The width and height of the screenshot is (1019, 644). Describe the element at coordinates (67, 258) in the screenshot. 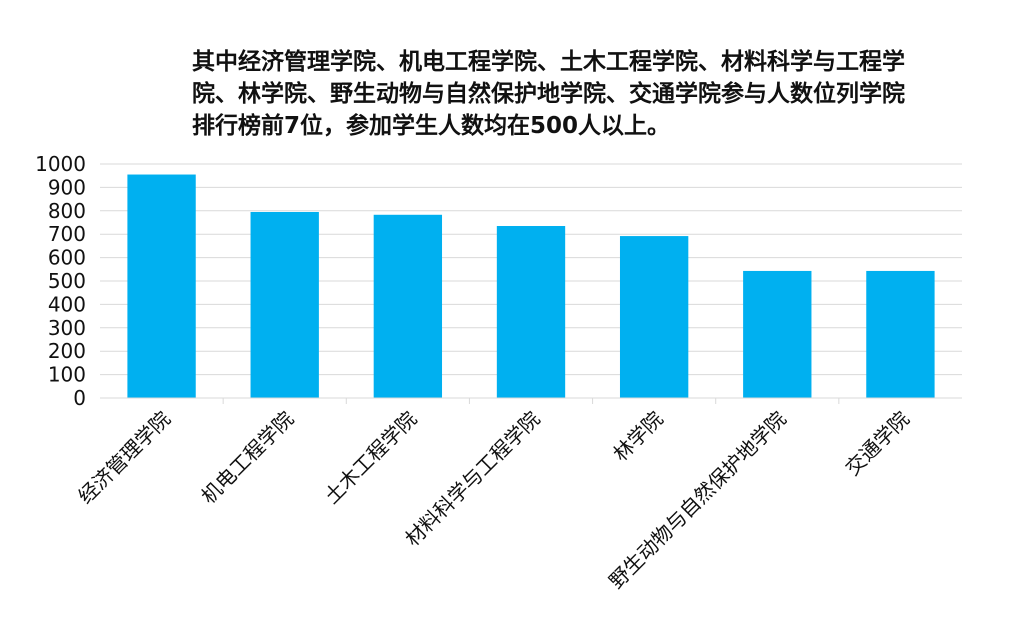

I see `y-tick-label: 600` at that location.